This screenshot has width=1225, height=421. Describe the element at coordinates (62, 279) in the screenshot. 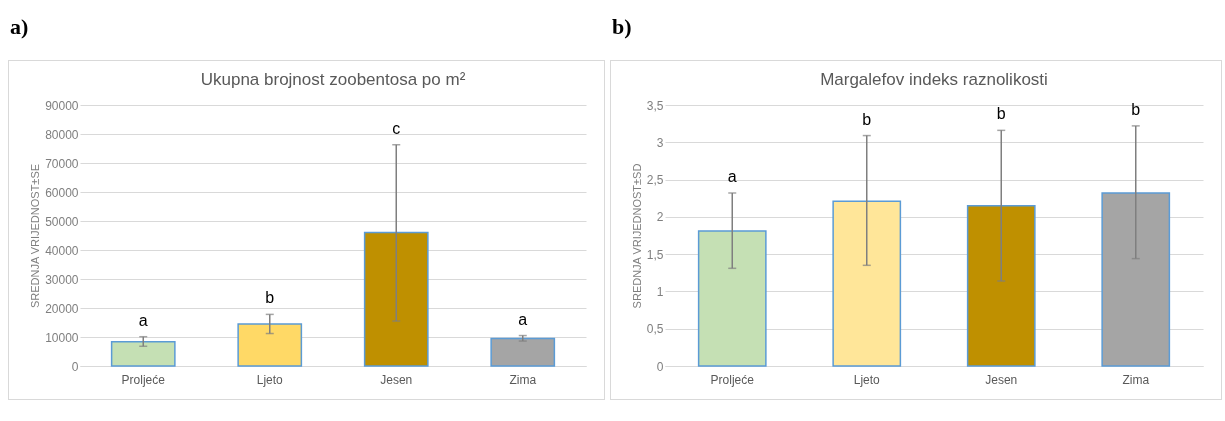

I see `y-tick-label: 30000` at that location.